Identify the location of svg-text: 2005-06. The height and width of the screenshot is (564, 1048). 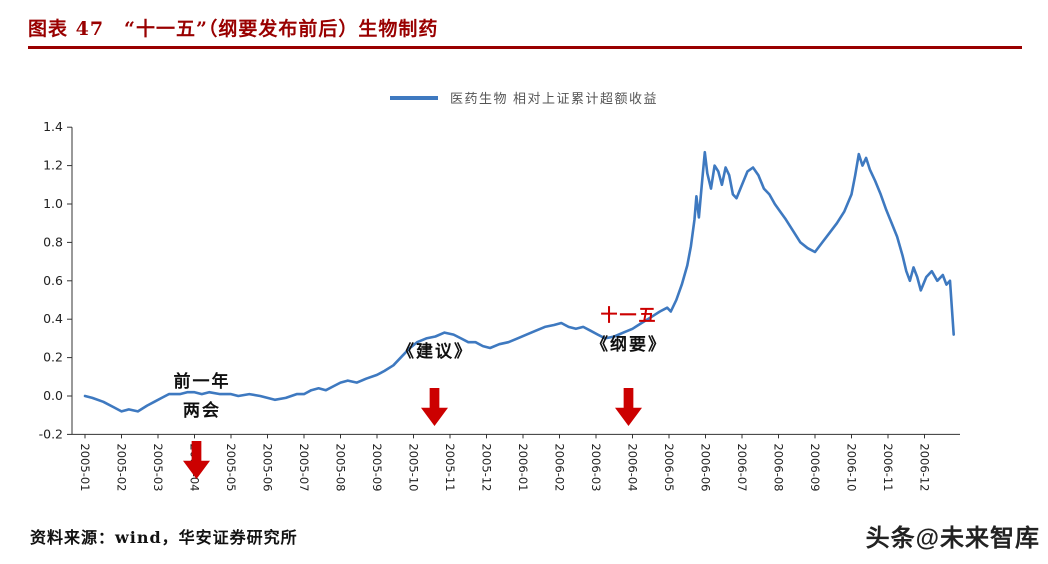
(268, 467).